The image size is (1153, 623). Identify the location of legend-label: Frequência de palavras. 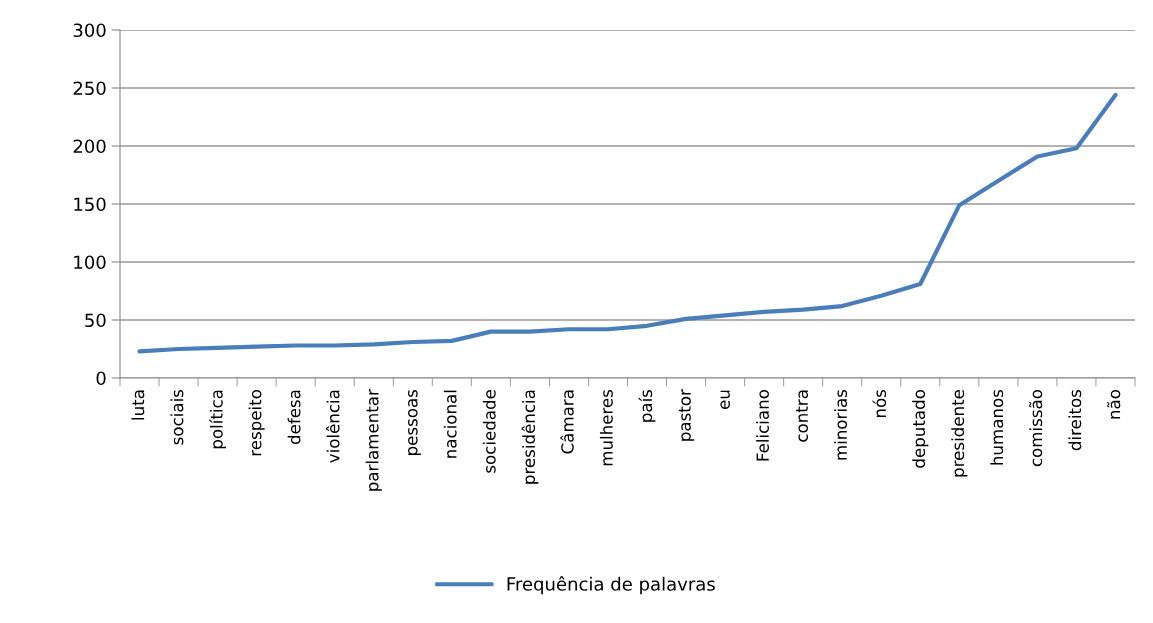
(611, 585).